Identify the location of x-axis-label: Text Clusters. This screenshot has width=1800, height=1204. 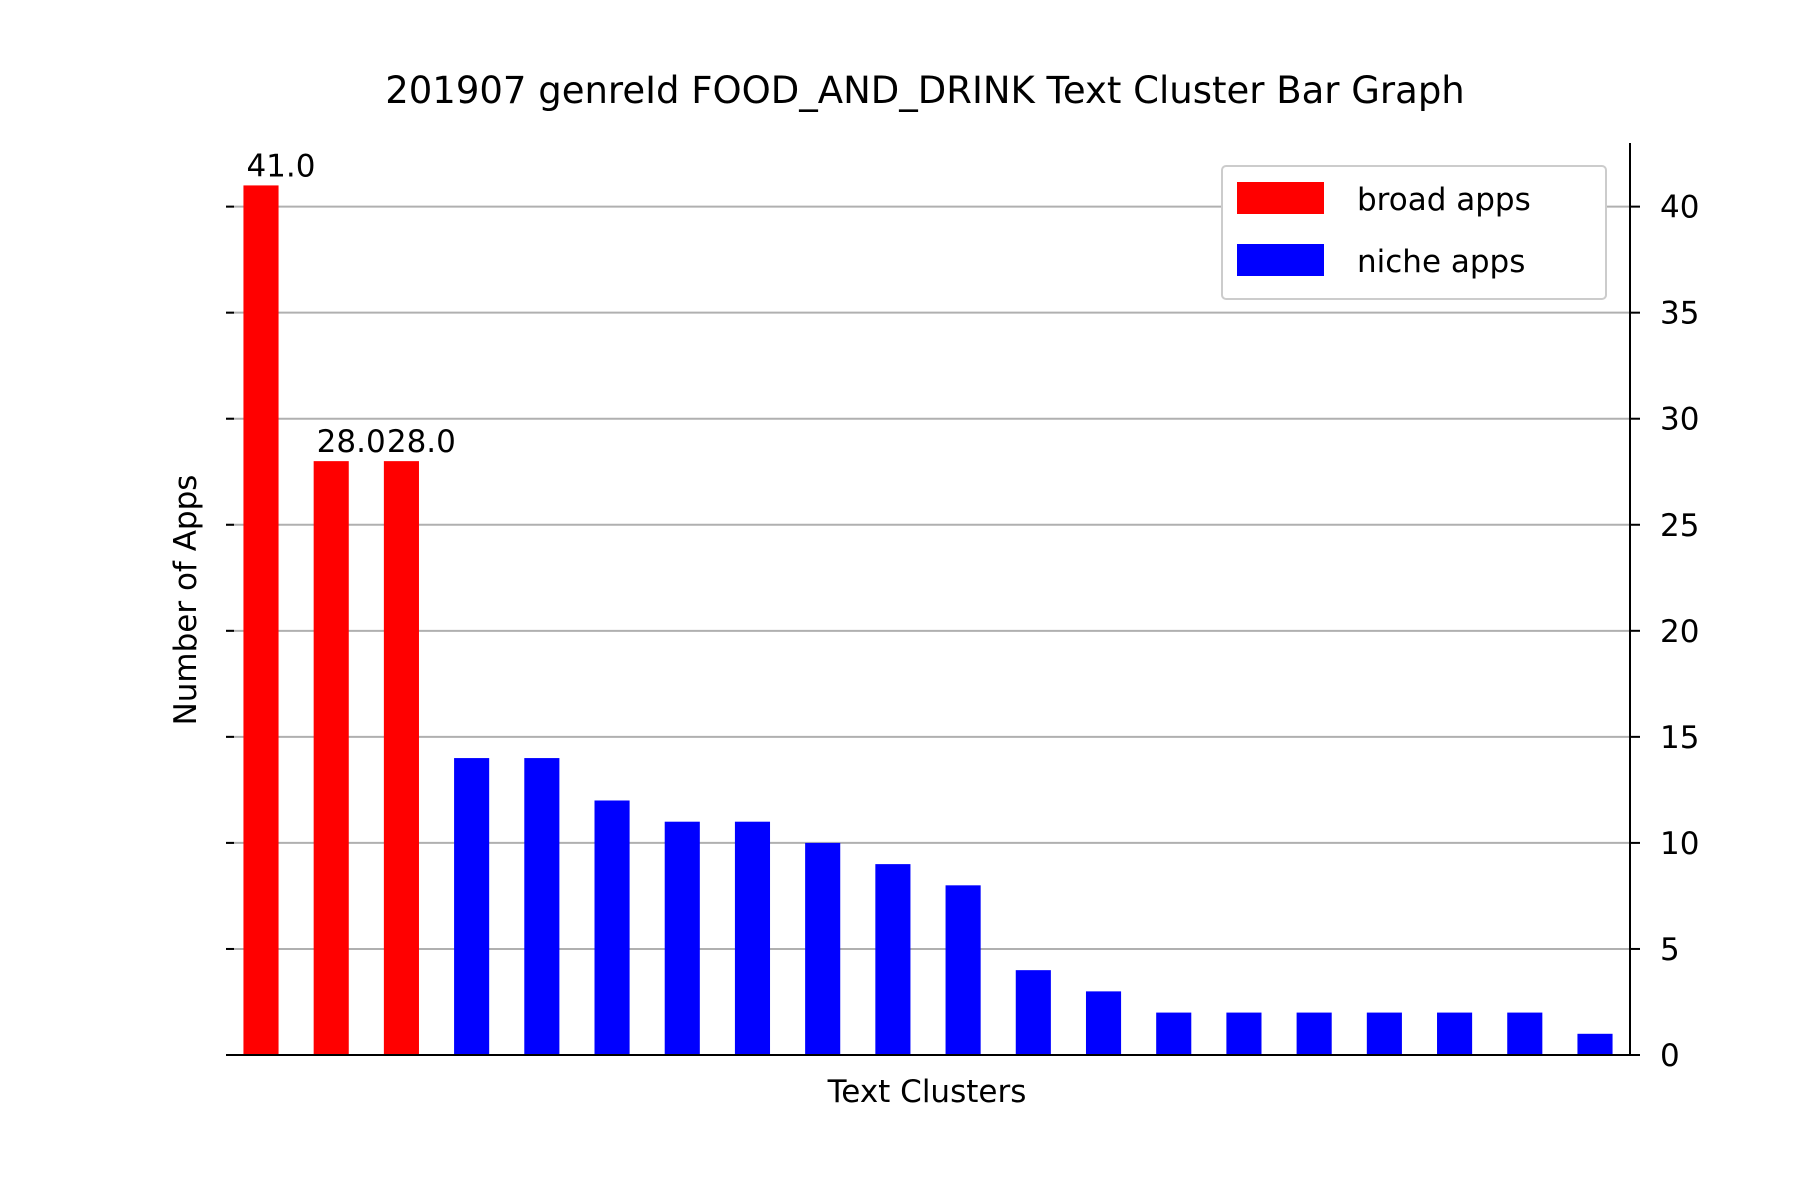
(927, 1092).